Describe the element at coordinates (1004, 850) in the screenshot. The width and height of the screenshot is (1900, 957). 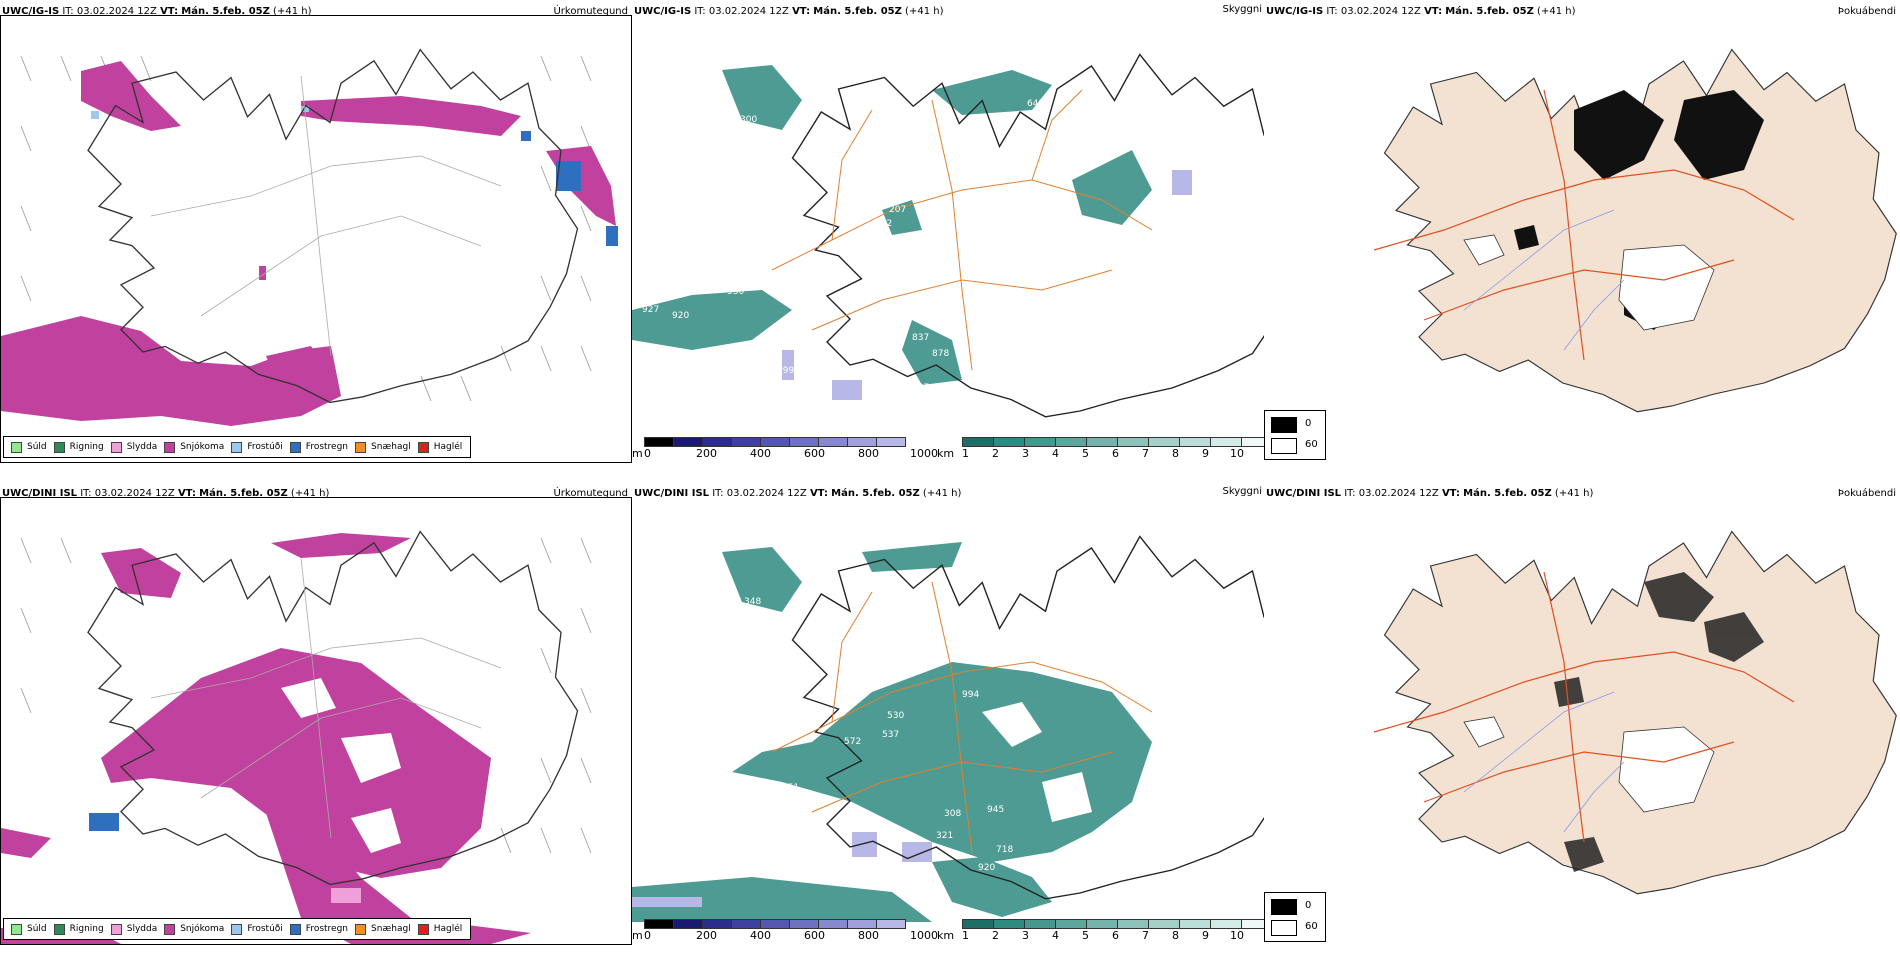
I see `vis-label: 718` at that location.